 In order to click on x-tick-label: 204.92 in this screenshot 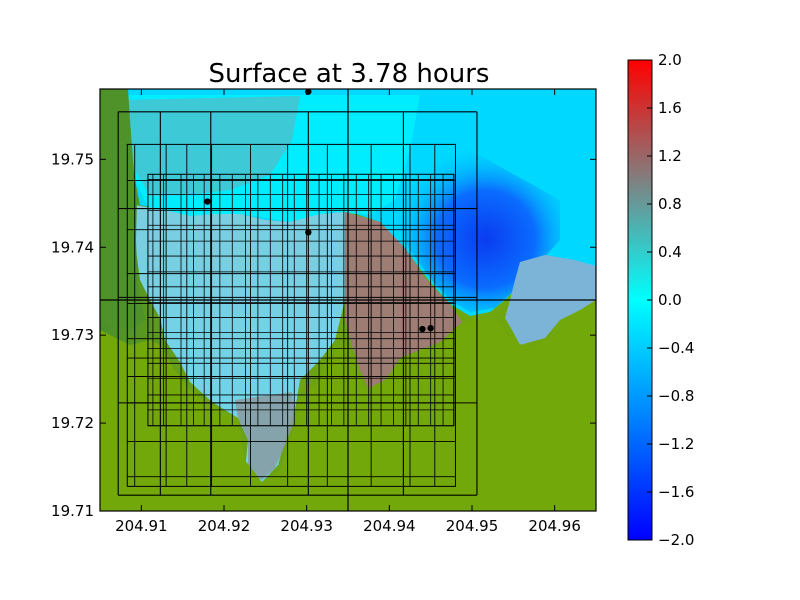, I will do `click(224, 526)`.